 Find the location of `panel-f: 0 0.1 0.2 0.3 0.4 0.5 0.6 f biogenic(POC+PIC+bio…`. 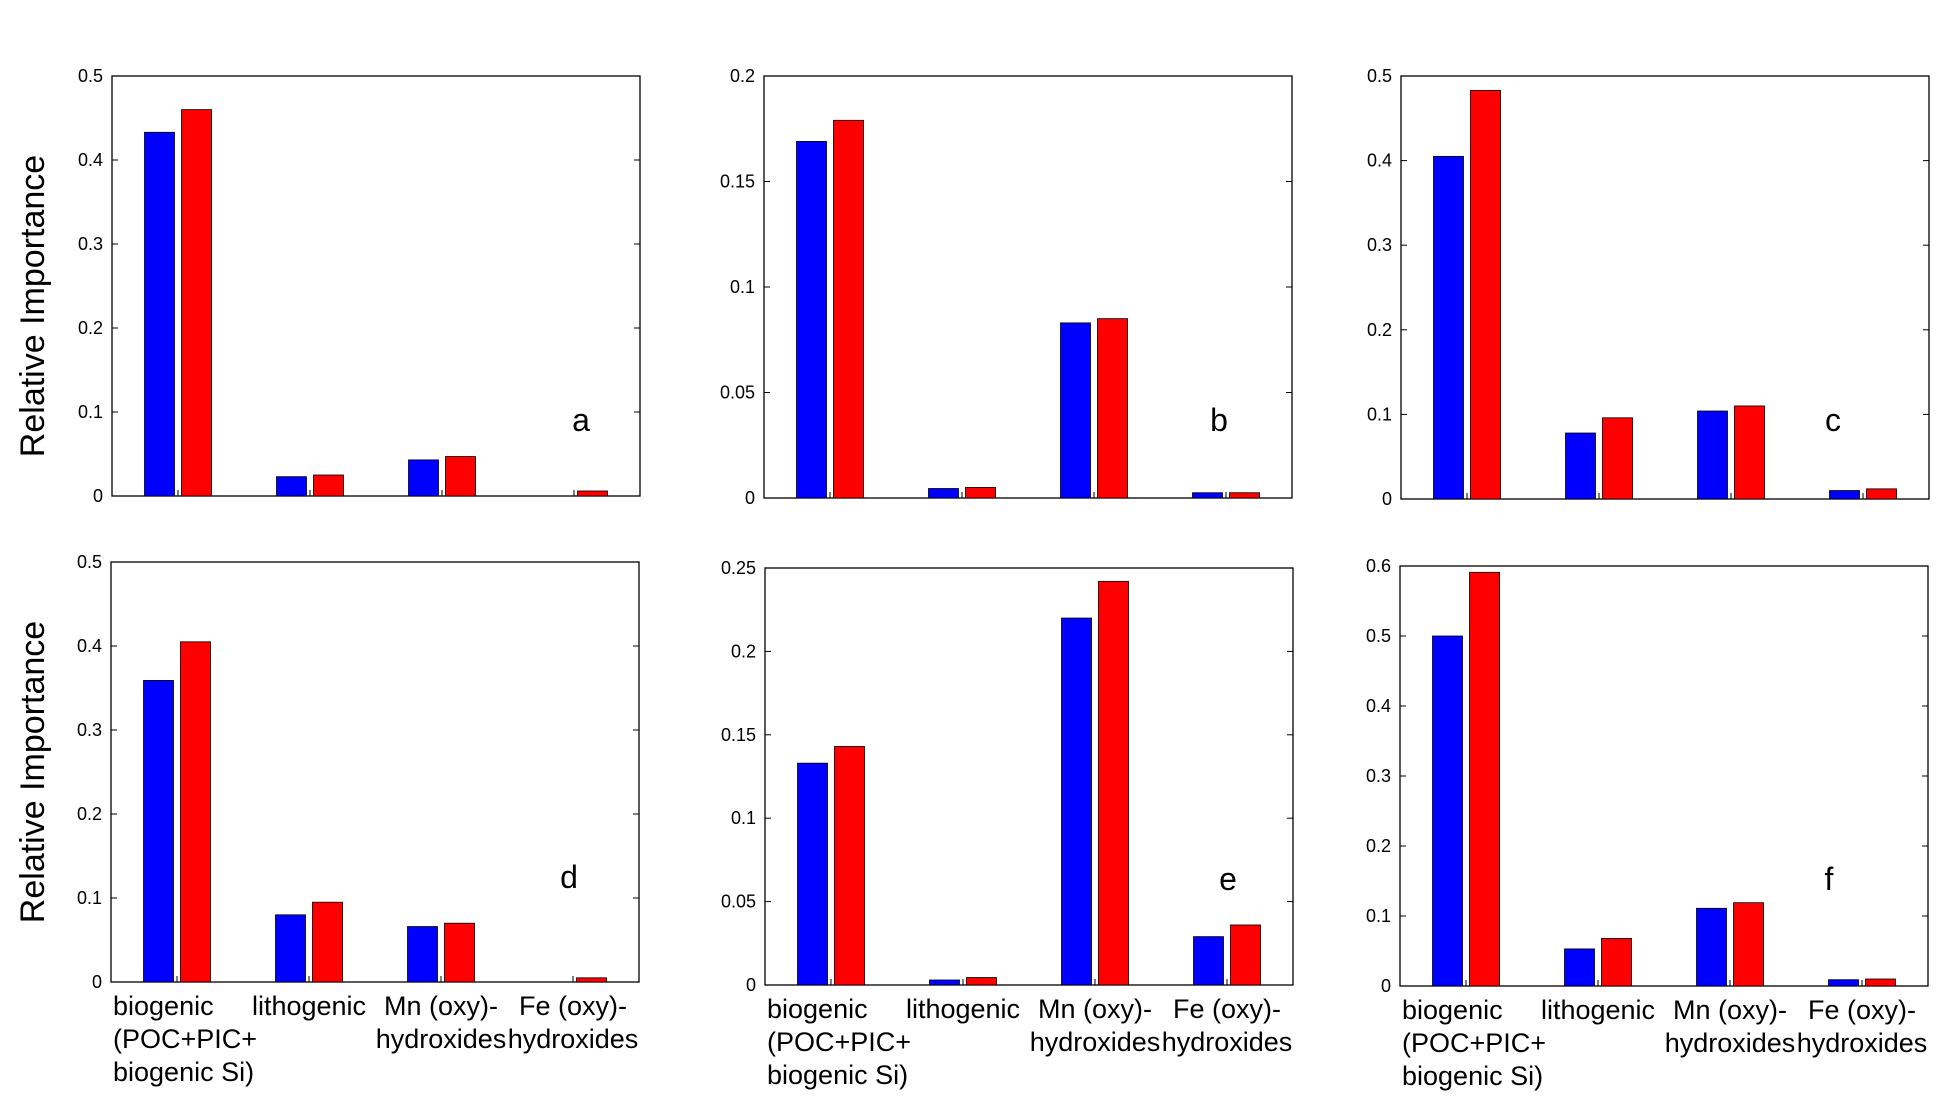

panel-f: 0 0.1 0.2 0.3 0.4 0.5 0.6 f biogenic(POC+PIC+bio… is located at coordinates (1647, 823).